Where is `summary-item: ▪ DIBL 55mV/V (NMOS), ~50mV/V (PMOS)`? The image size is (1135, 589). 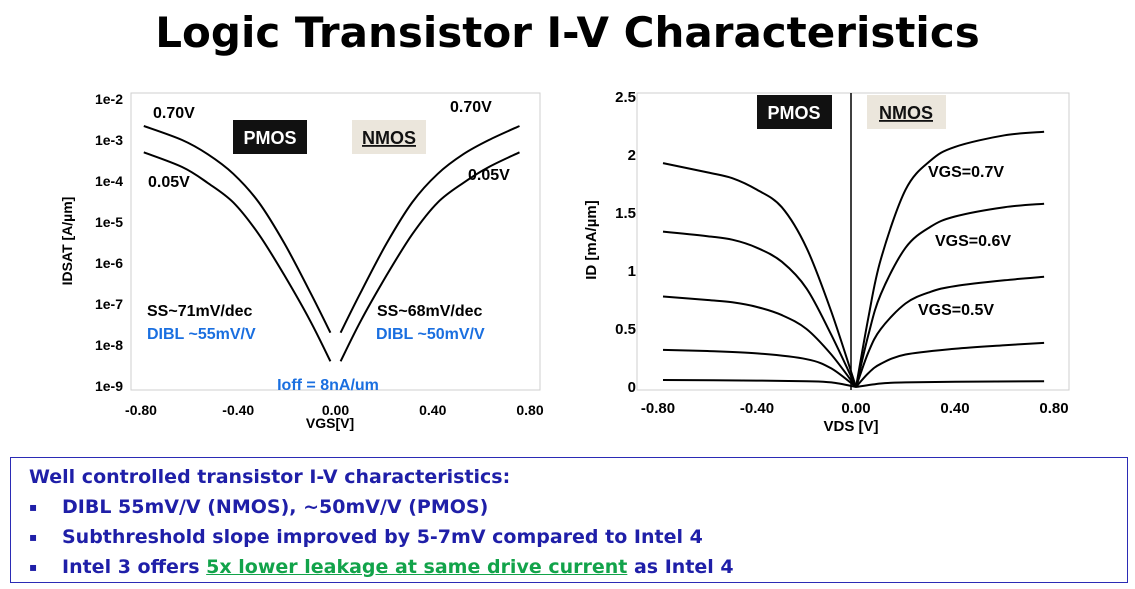
summary-item: ▪ DIBL 55mV/V (NMOS), ~50mV/V (PMOS) is located at coordinates (569, 507).